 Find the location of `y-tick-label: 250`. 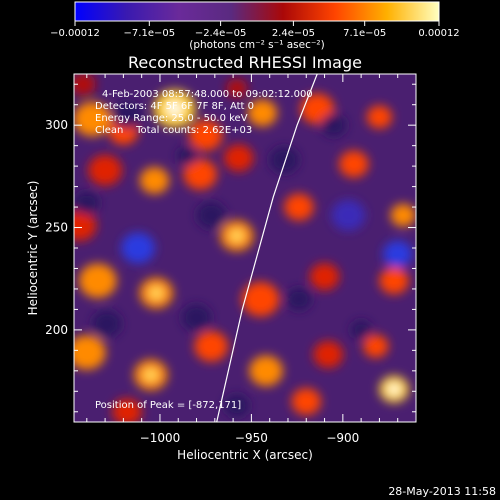

y-tick-label: 250 is located at coordinates (56, 228).